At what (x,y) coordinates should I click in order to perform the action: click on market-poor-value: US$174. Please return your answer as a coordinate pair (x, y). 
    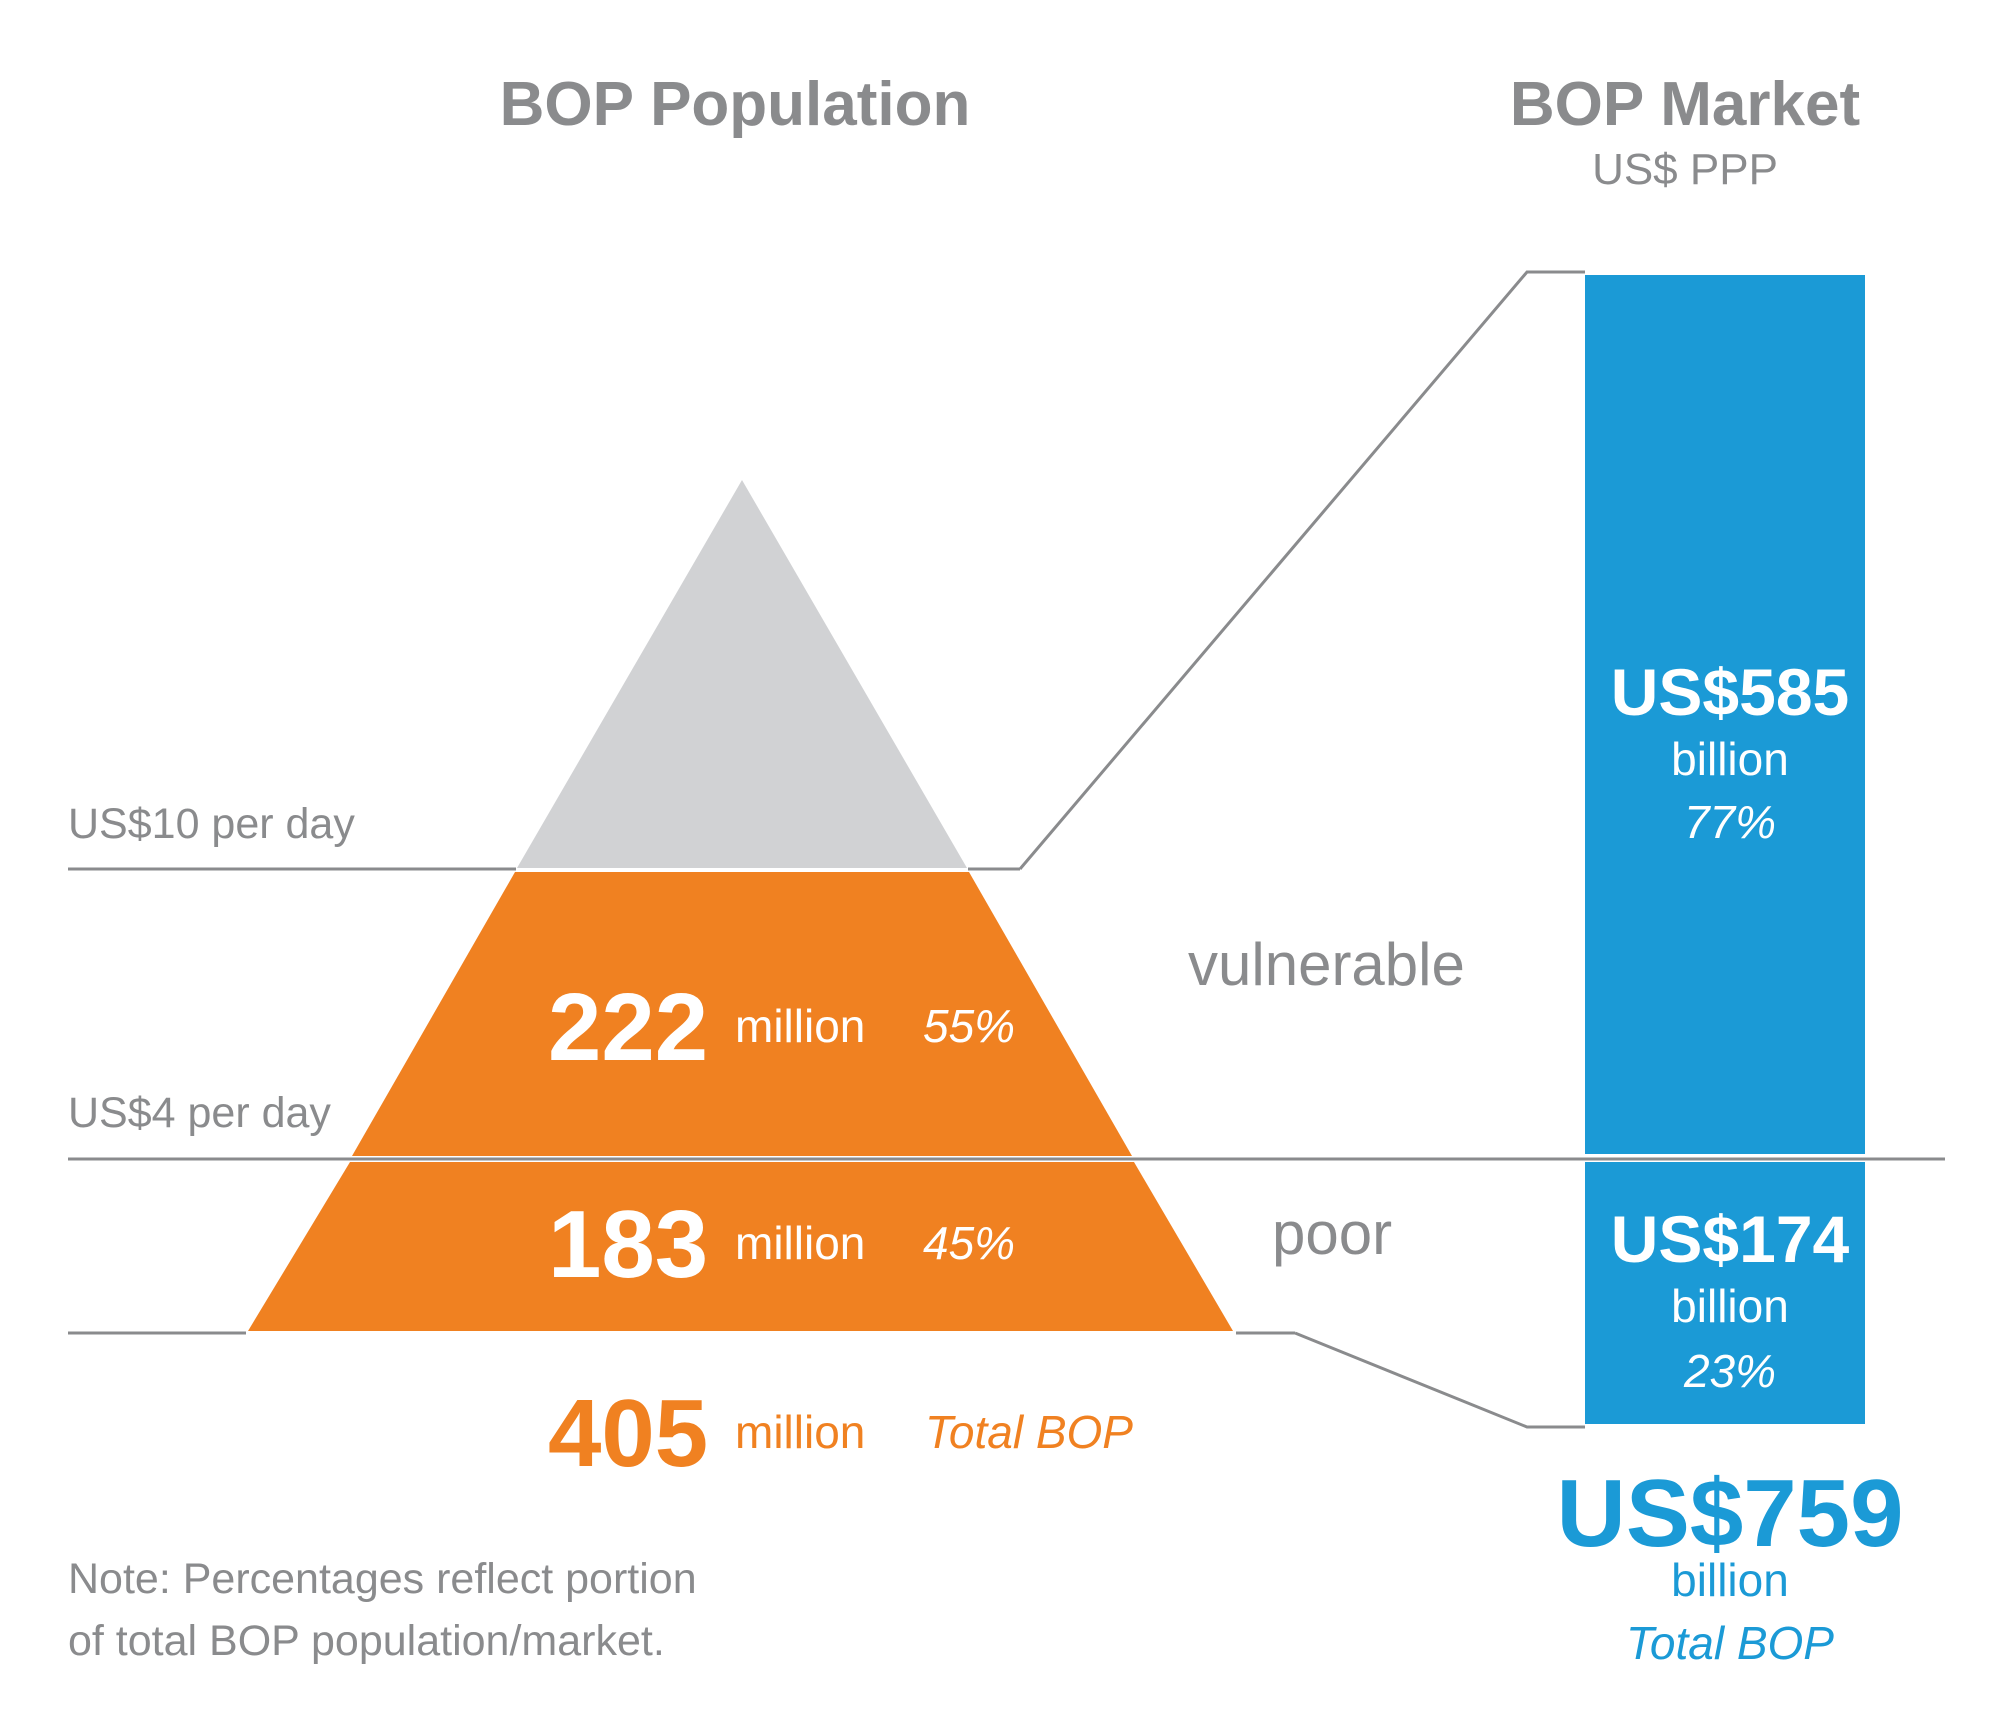
    Looking at the image, I should click on (1730, 1239).